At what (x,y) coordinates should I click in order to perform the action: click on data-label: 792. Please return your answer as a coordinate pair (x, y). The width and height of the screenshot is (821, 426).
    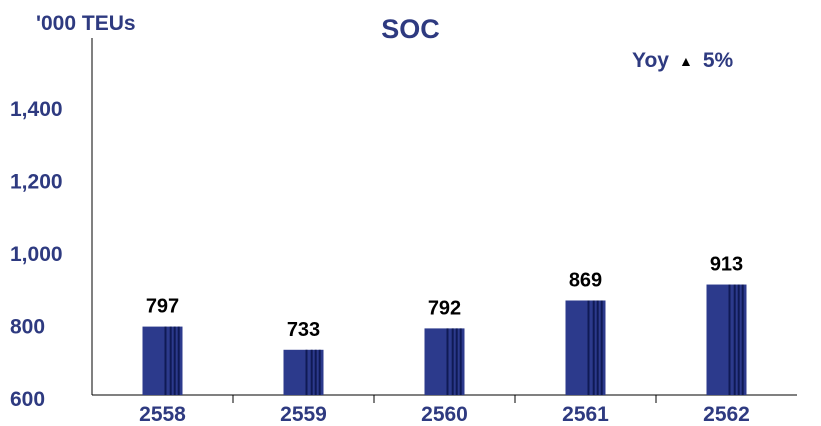
    Looking at the image, I should click on (444, 308).